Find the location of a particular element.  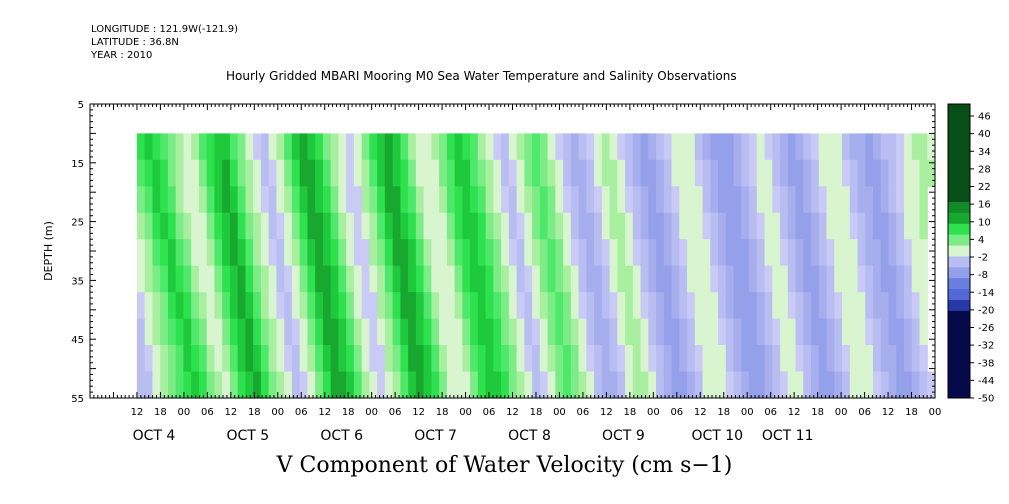

colorbar-label: 28 is located at coordinates (984, 169).